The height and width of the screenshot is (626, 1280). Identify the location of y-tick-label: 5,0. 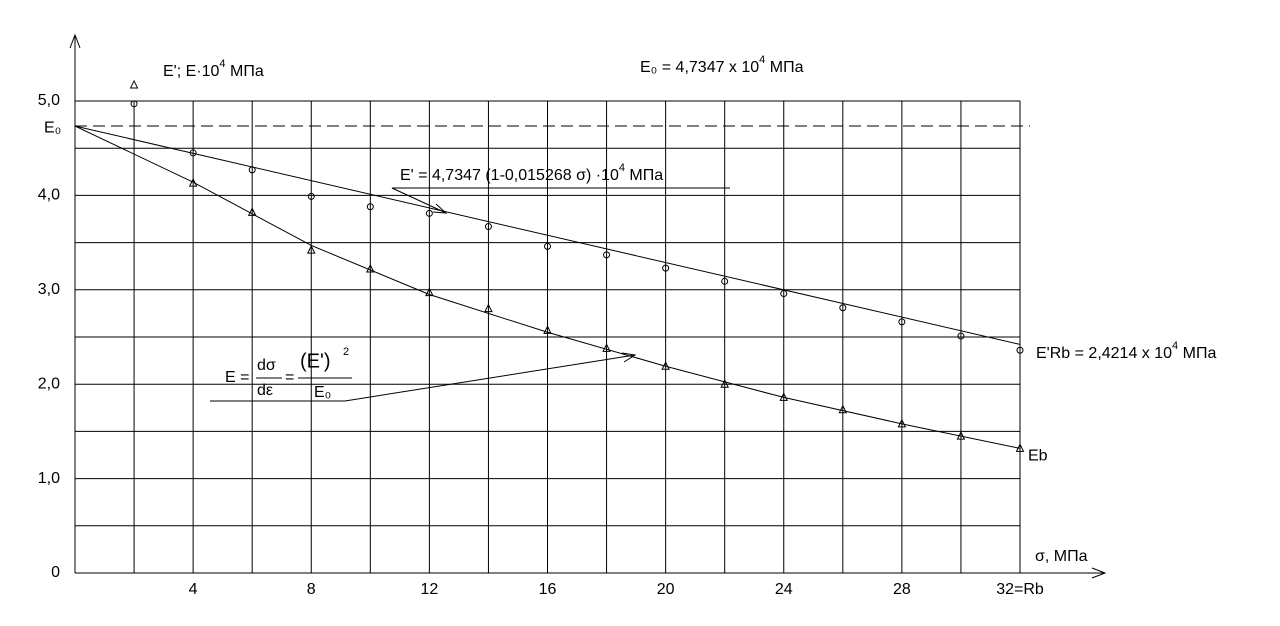
(49, 100).